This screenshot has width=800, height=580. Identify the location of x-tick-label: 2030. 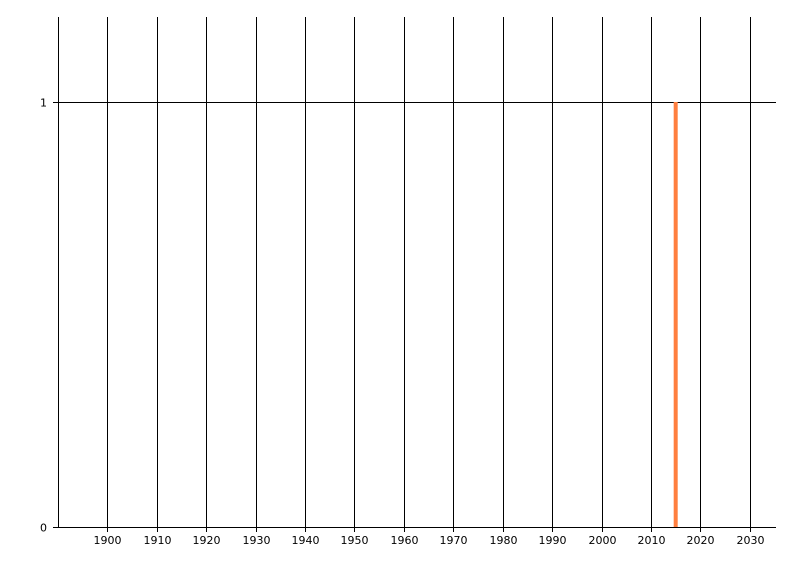
(751, 540).